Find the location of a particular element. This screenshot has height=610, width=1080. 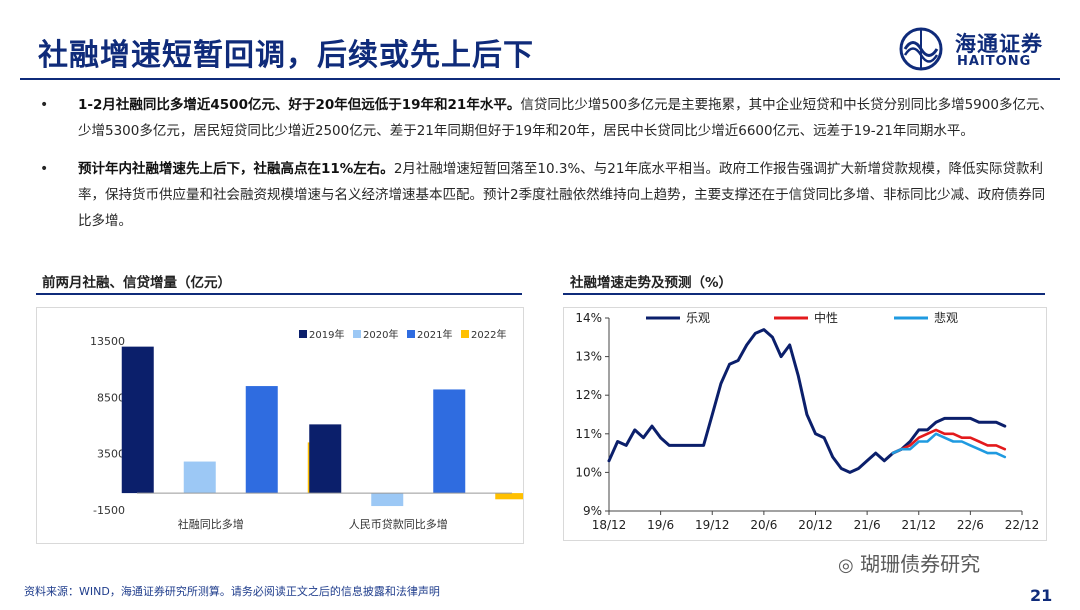

wechat-watermark: ◎ 瑚珊债券研究 is located at coordinates (909, 562).